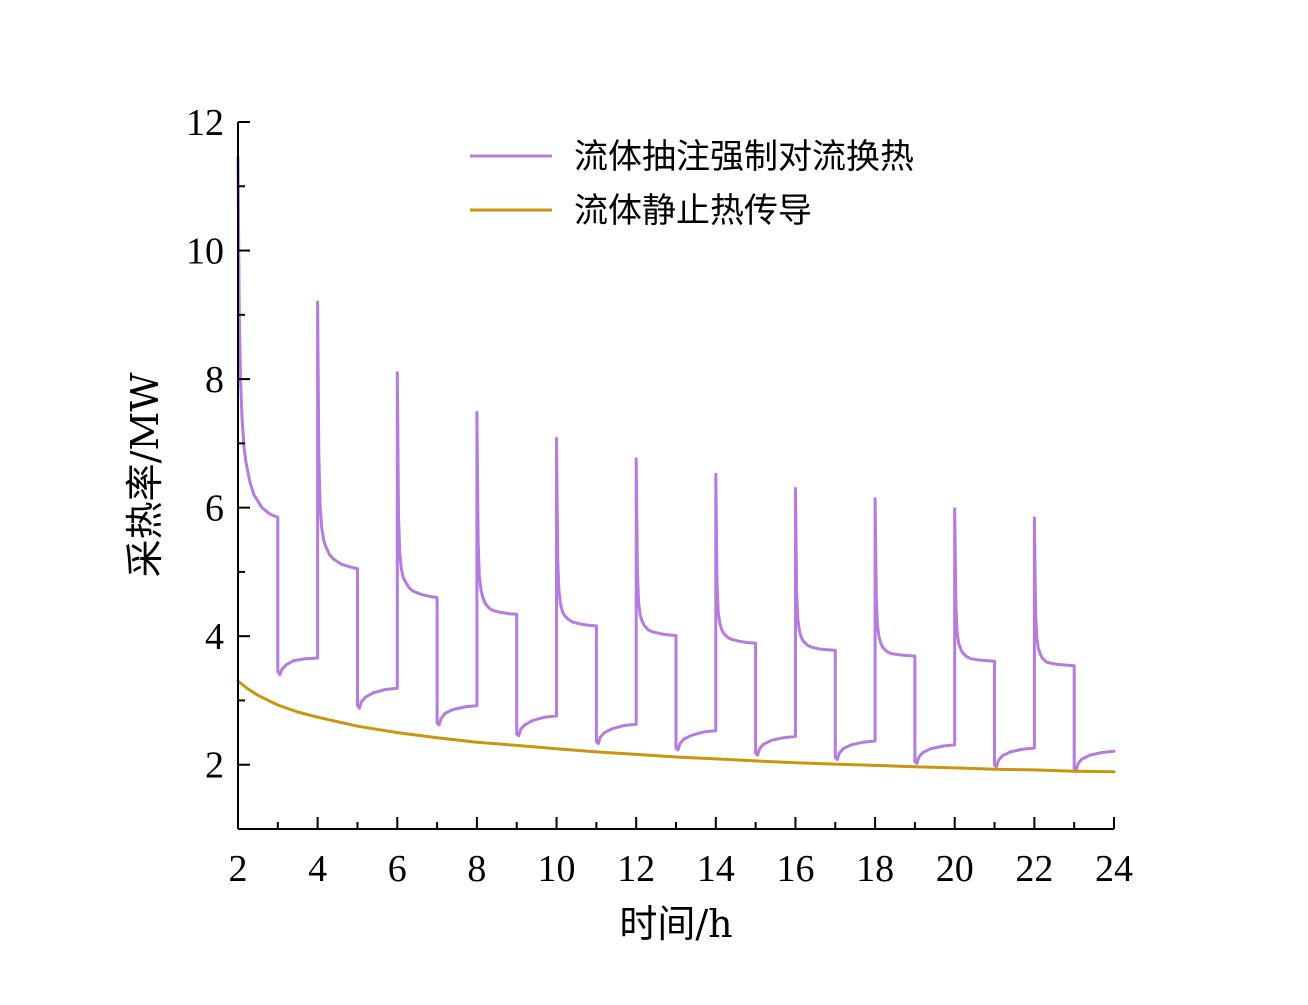 This screenshot has height=1005, width=1308. I want to click on y-tick-label: 8, so click(214, 380).